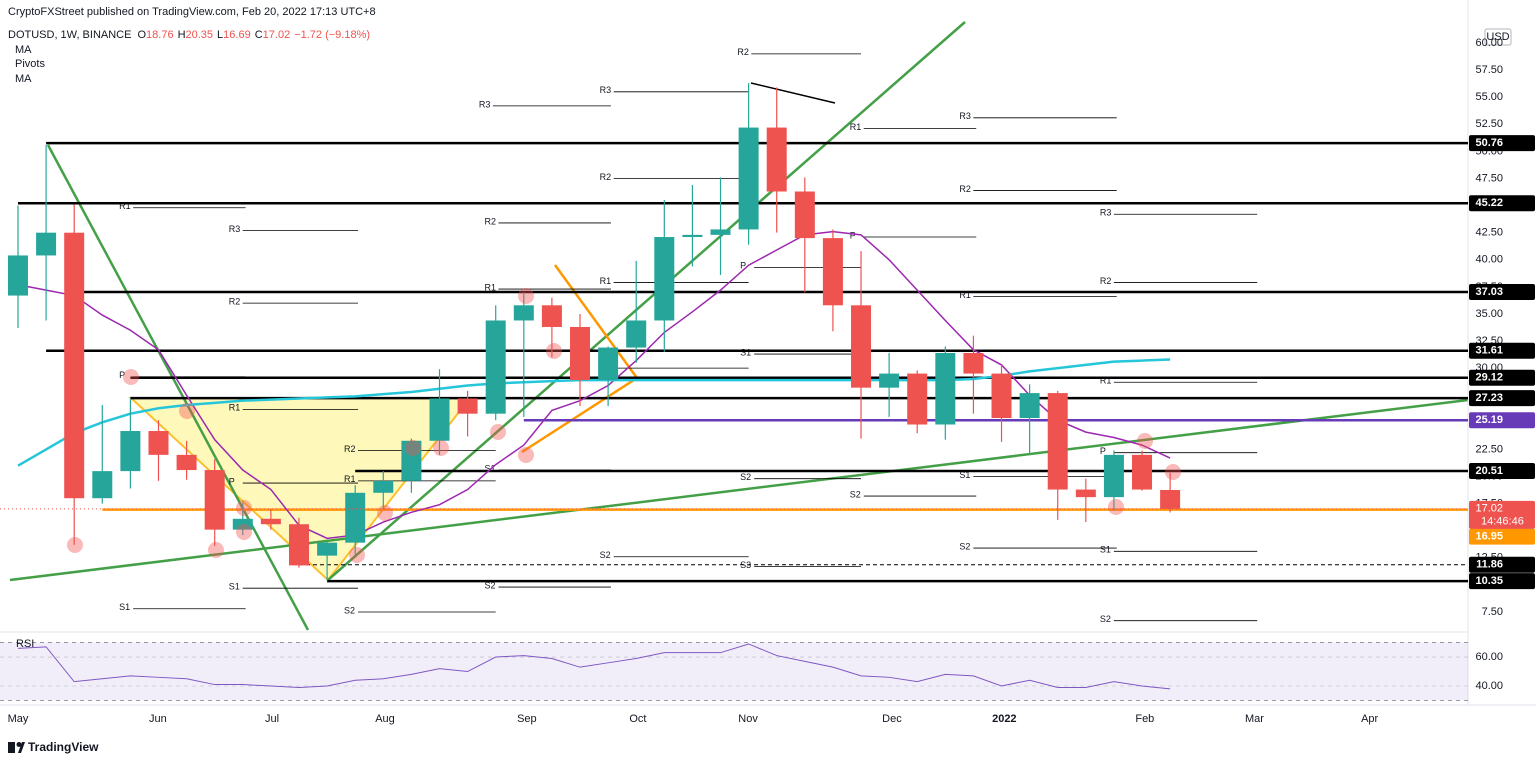 The width and height of the screenshot is (1536, 763). What do you see at coordinates (332, 35) in the screenshot?
I see `change: −1.72 (−9.18%)` at bounding box center [332, 35].